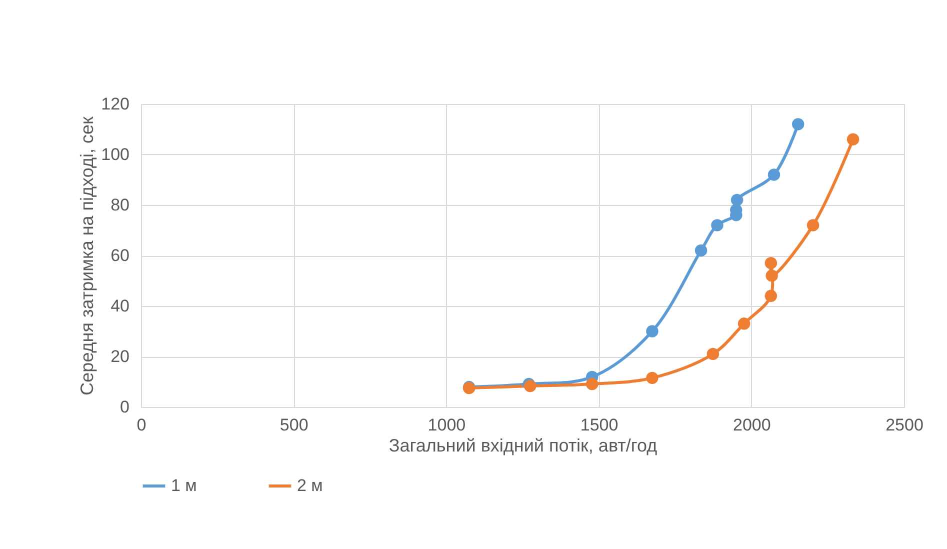  I want to click on x-tick-label: 1000, so click(447, 425).